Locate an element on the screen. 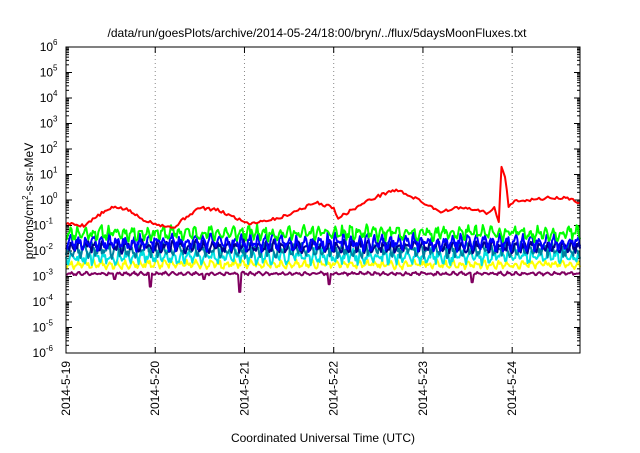 This screenshot has width=640, height=453. y-tick-label-0: 10⁻⁶ is located at coordinates (43, 352).